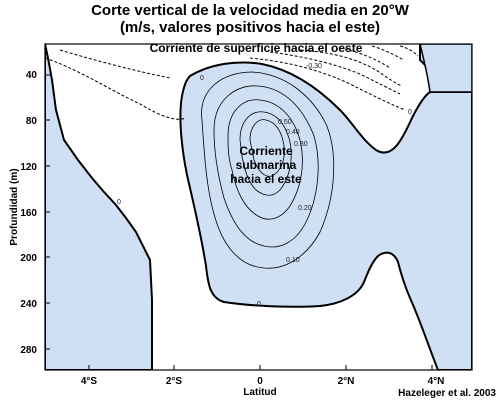 This screenshot has height=400, width=500. What do you see at coordinates (14, 206) in the screenshot?
I see `y-axis-label: Profundidad (m)` at bounding box center [14, 206].